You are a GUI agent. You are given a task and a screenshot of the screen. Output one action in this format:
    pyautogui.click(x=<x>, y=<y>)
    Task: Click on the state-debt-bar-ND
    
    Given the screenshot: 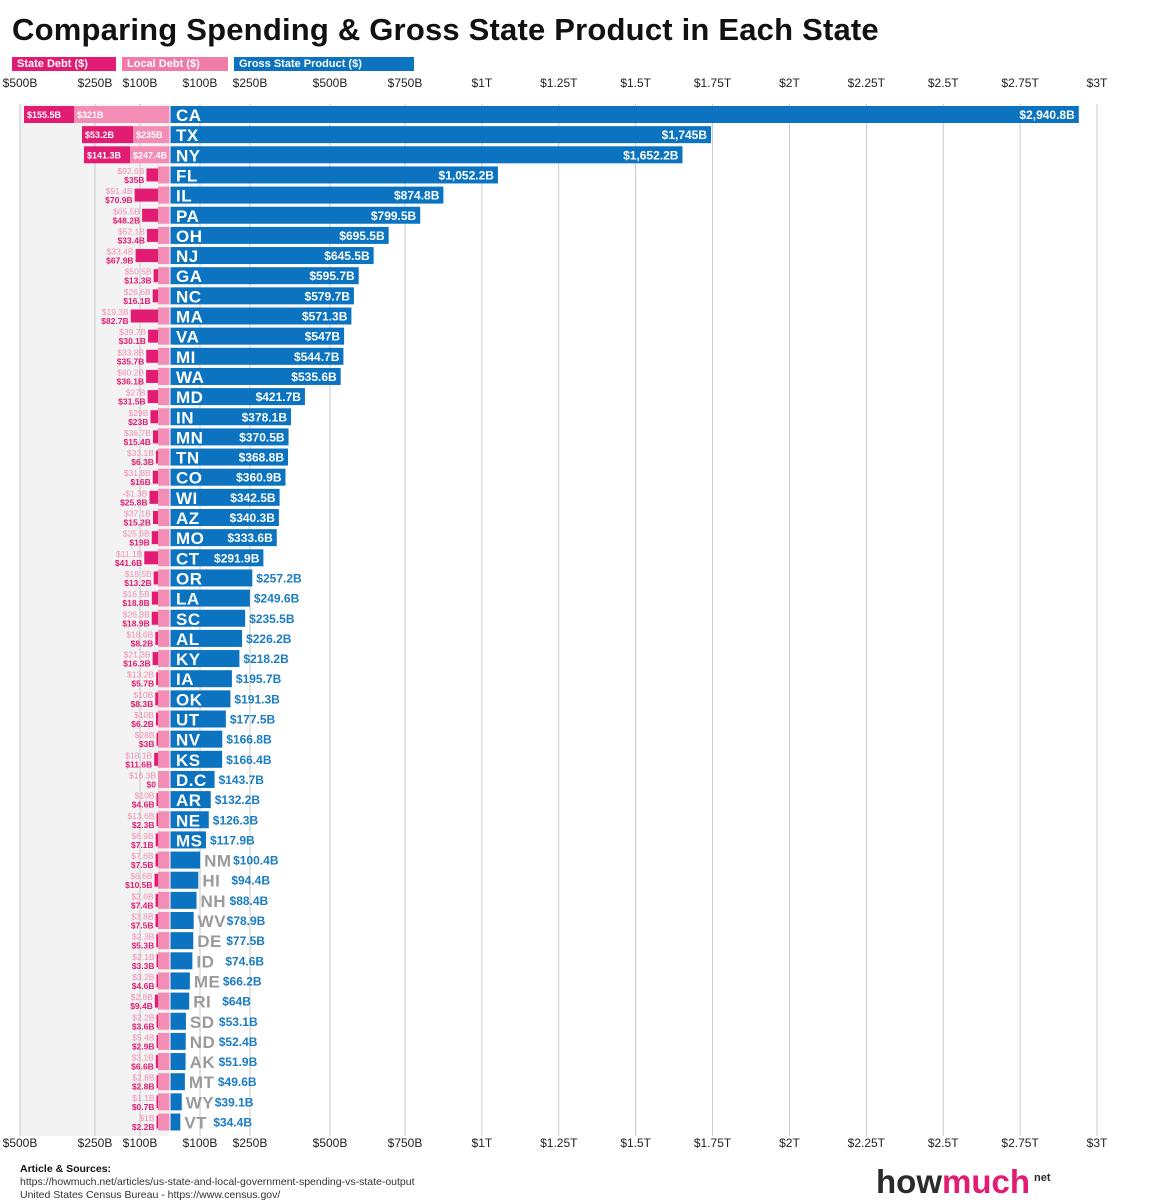 What is the action you would take?
    pyautogui.click(x=157, y=1041)
    